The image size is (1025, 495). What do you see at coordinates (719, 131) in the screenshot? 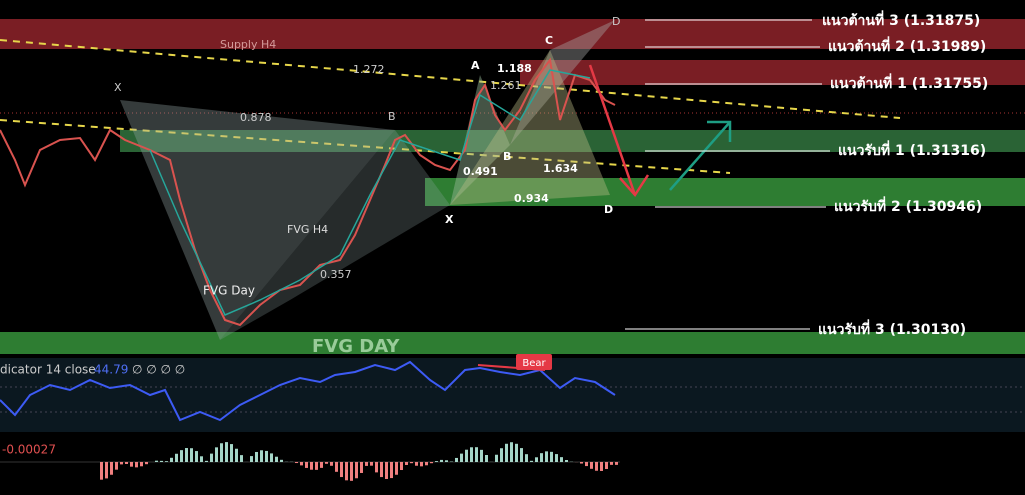
I see `up-arrow-head` at bounding box center [719, 131].